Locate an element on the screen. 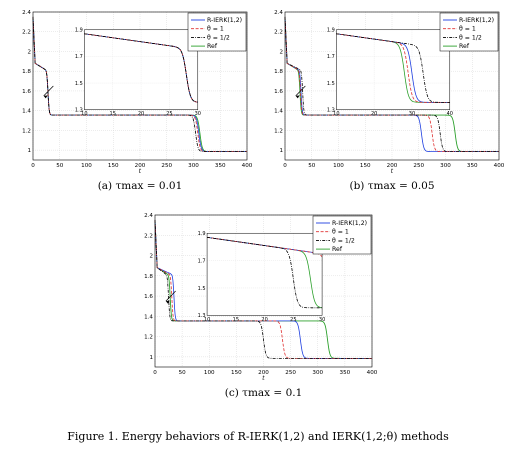 This screenshot has height=455, width=517. axes-frame is located at coordinates (263, 291).